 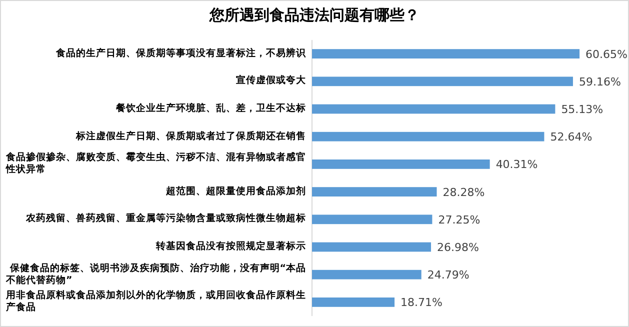 What do you see at coordinates (421, 303) in the screenshot?
I see `data-label: 18.71%` at bounding box center [421, 303].